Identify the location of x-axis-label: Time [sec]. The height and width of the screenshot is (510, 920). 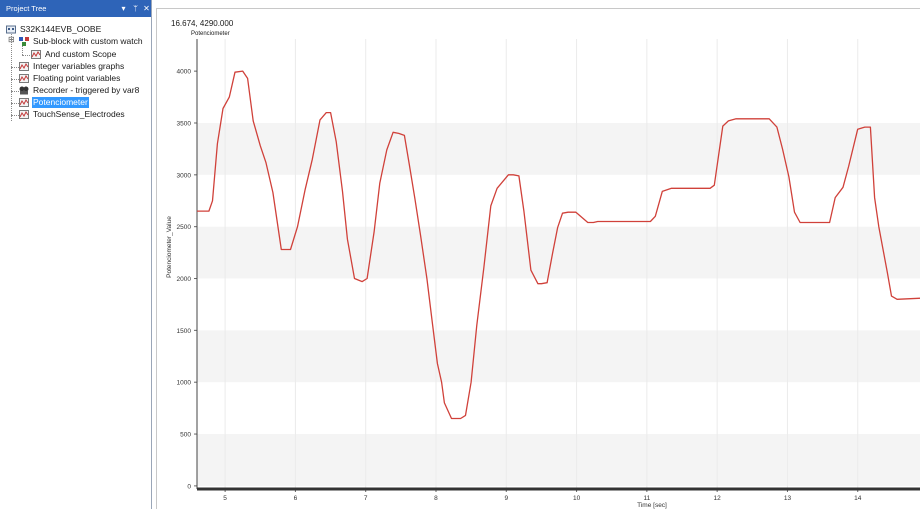
(652, 505).